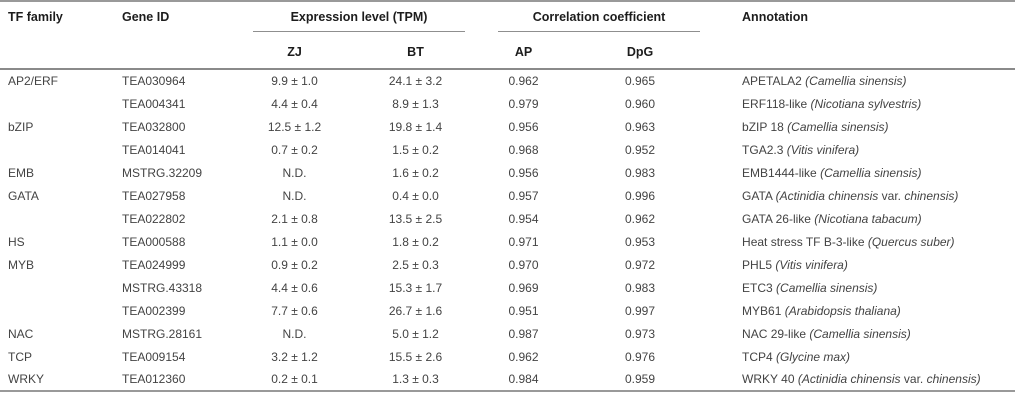 The height and width of the screenshot is (402, 1015). Describe the element at coordinates (21, 333) in the screenshot. I see `tf-family-cell: NAC` at that location.